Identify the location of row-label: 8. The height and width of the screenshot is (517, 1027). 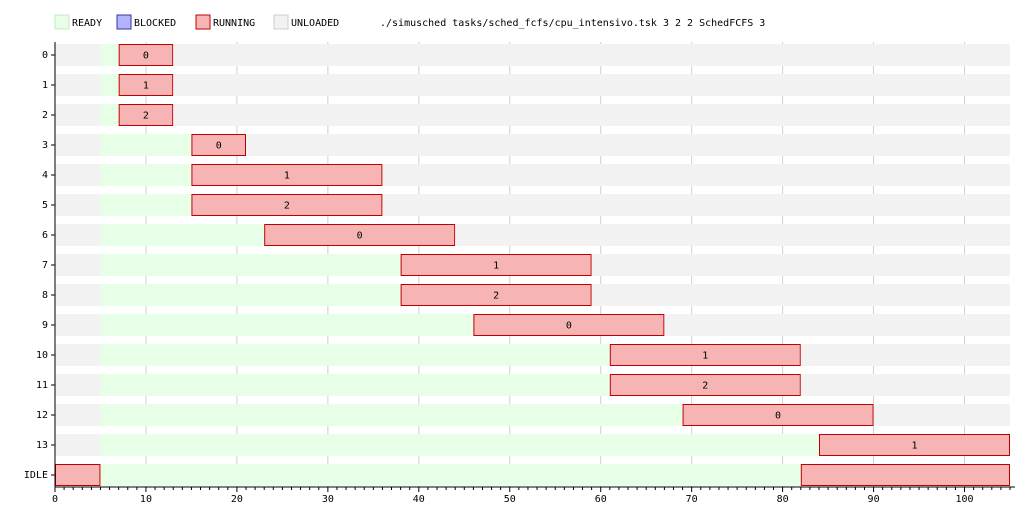
(45, 295).